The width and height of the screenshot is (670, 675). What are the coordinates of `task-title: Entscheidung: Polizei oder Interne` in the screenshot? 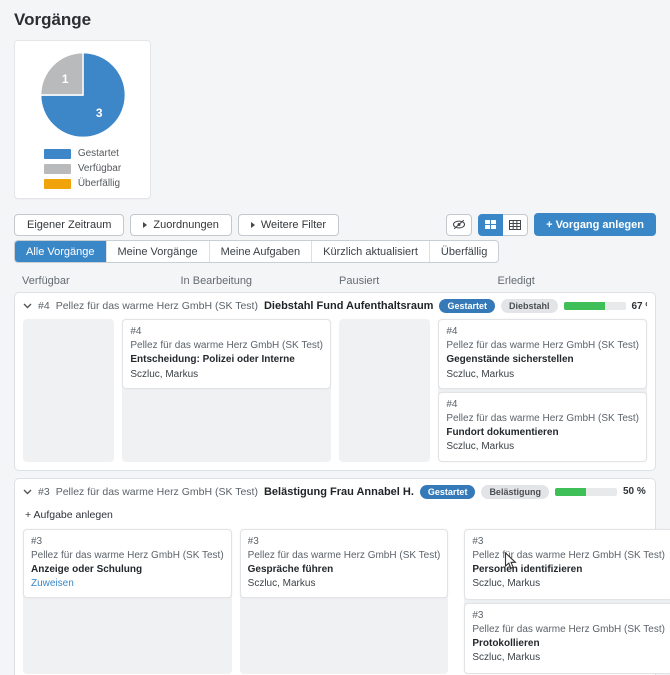 It's located at (212, 360).